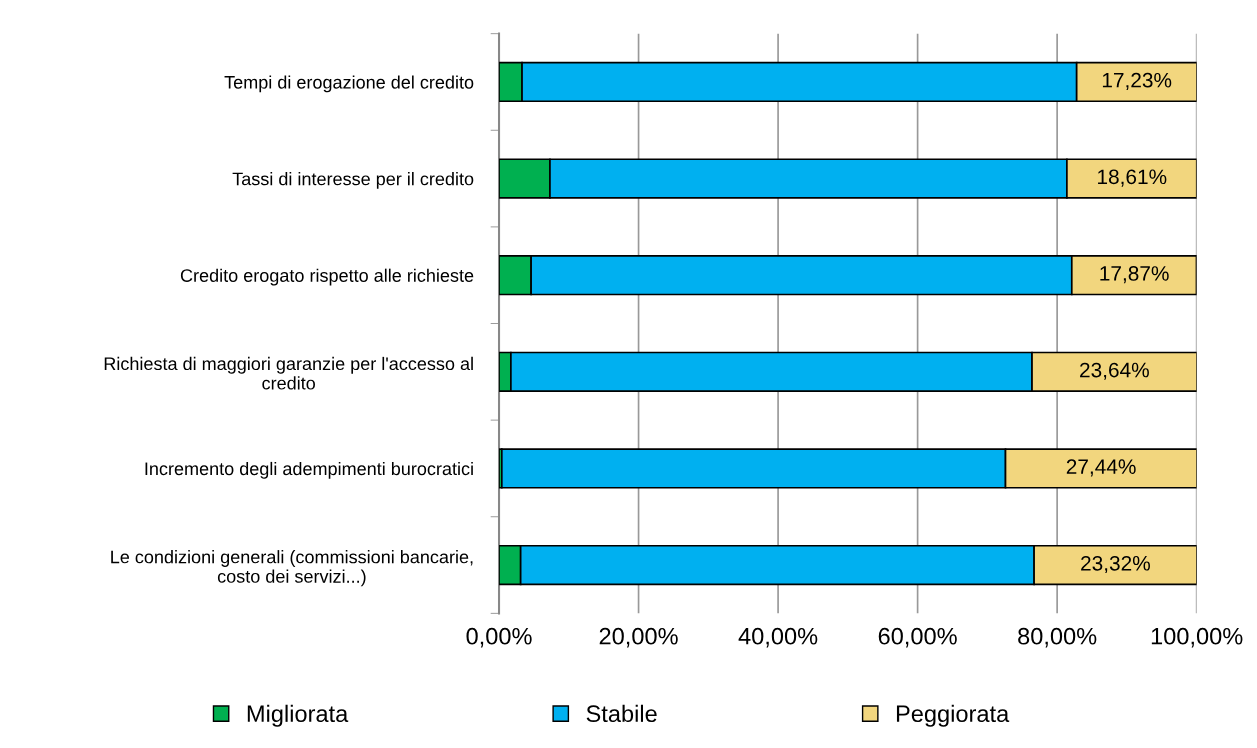  I want to click on x-tick-label: 0,00%, so click(499, 637).